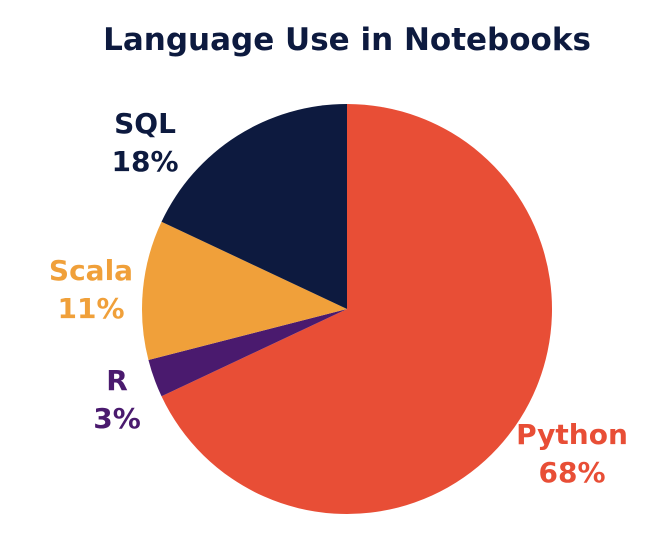 The height and width of the screenshot is (544, 660). Describe the element at coordinates (244, 290) in the screenshot. I see `pie-slice-scala` at that location.